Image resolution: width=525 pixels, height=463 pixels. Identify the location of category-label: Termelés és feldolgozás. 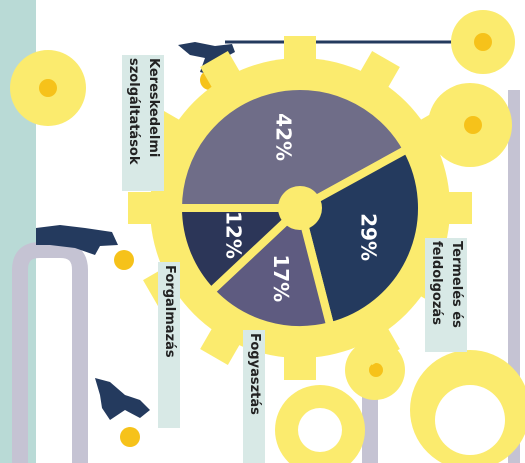
(446, 295).